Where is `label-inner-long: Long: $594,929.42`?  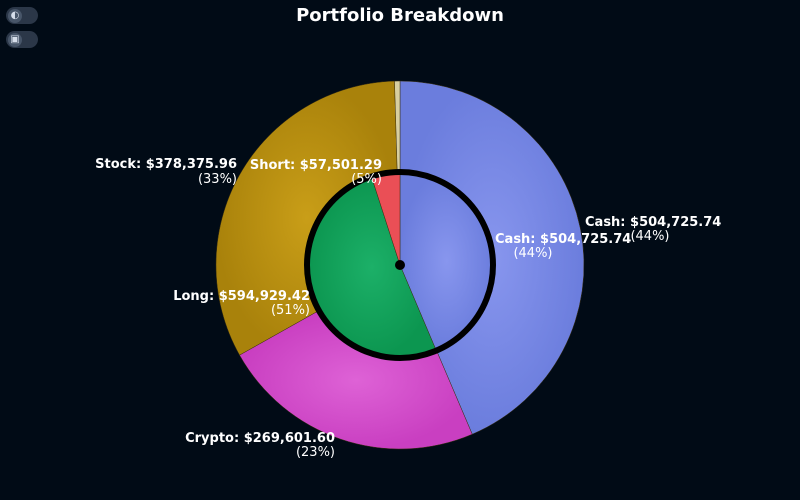
label-inner-long: Long: $594,929.42 is located at coordinates (241, 296).